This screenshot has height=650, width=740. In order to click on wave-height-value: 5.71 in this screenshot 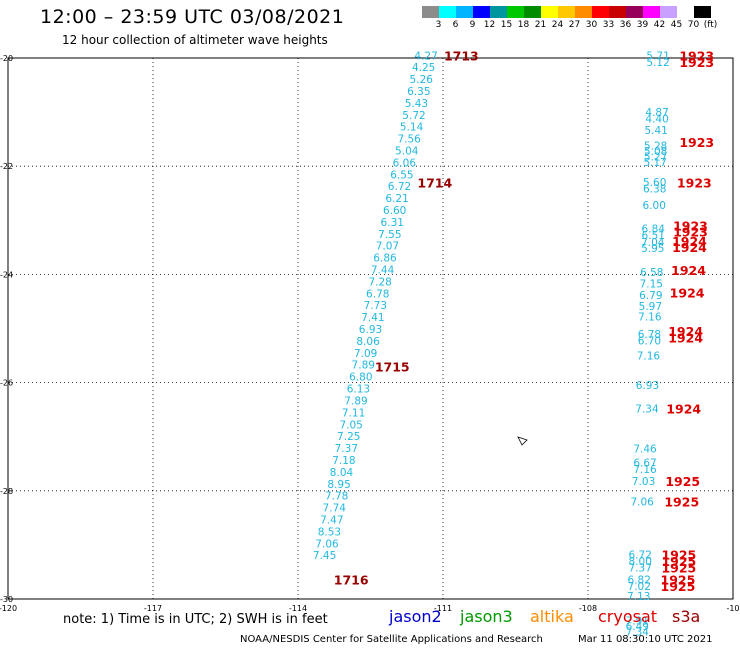, I will do `click(657, 56)`.